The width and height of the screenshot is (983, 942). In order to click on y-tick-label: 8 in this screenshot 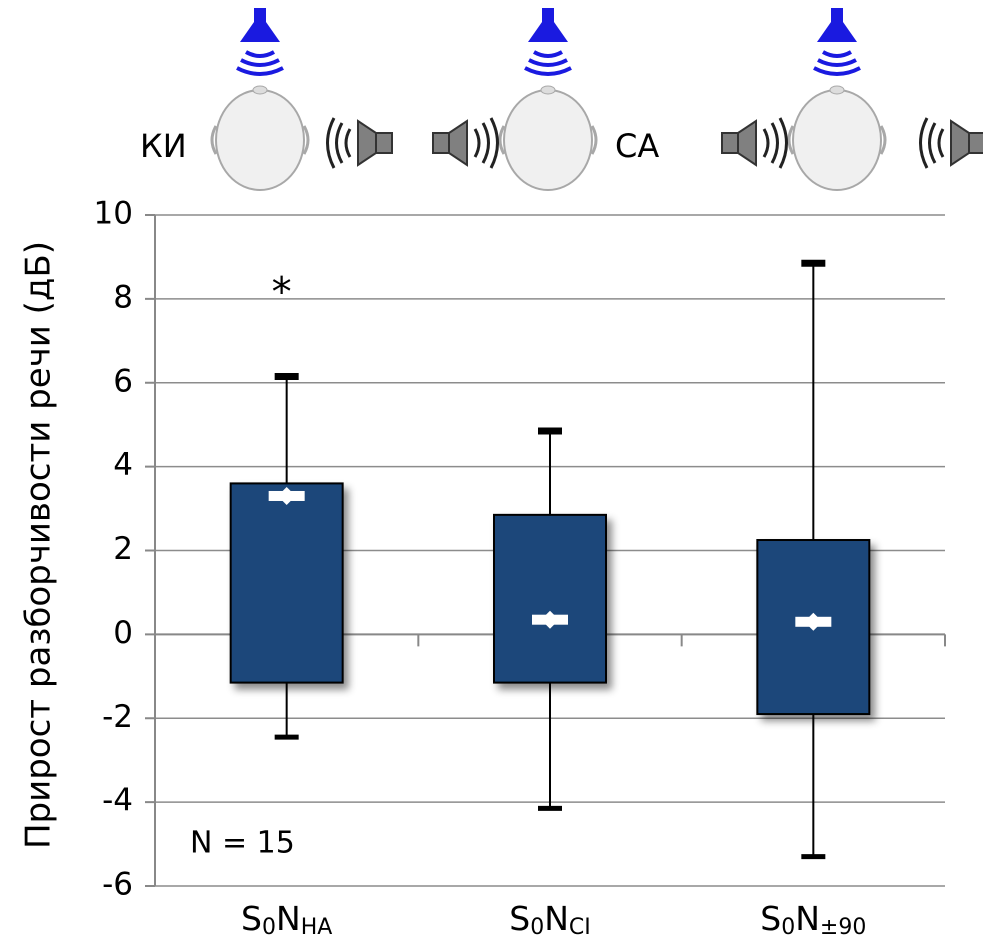, I will do `click(123, 297)`.